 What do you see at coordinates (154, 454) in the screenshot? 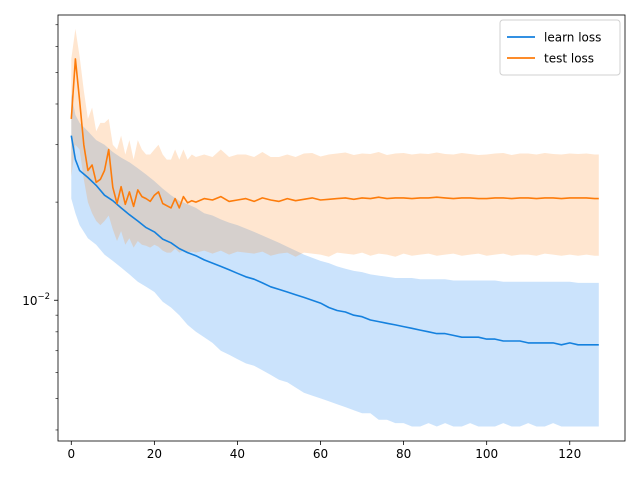
I see `x-tick-label: 20` at bounding box center [154, 454].